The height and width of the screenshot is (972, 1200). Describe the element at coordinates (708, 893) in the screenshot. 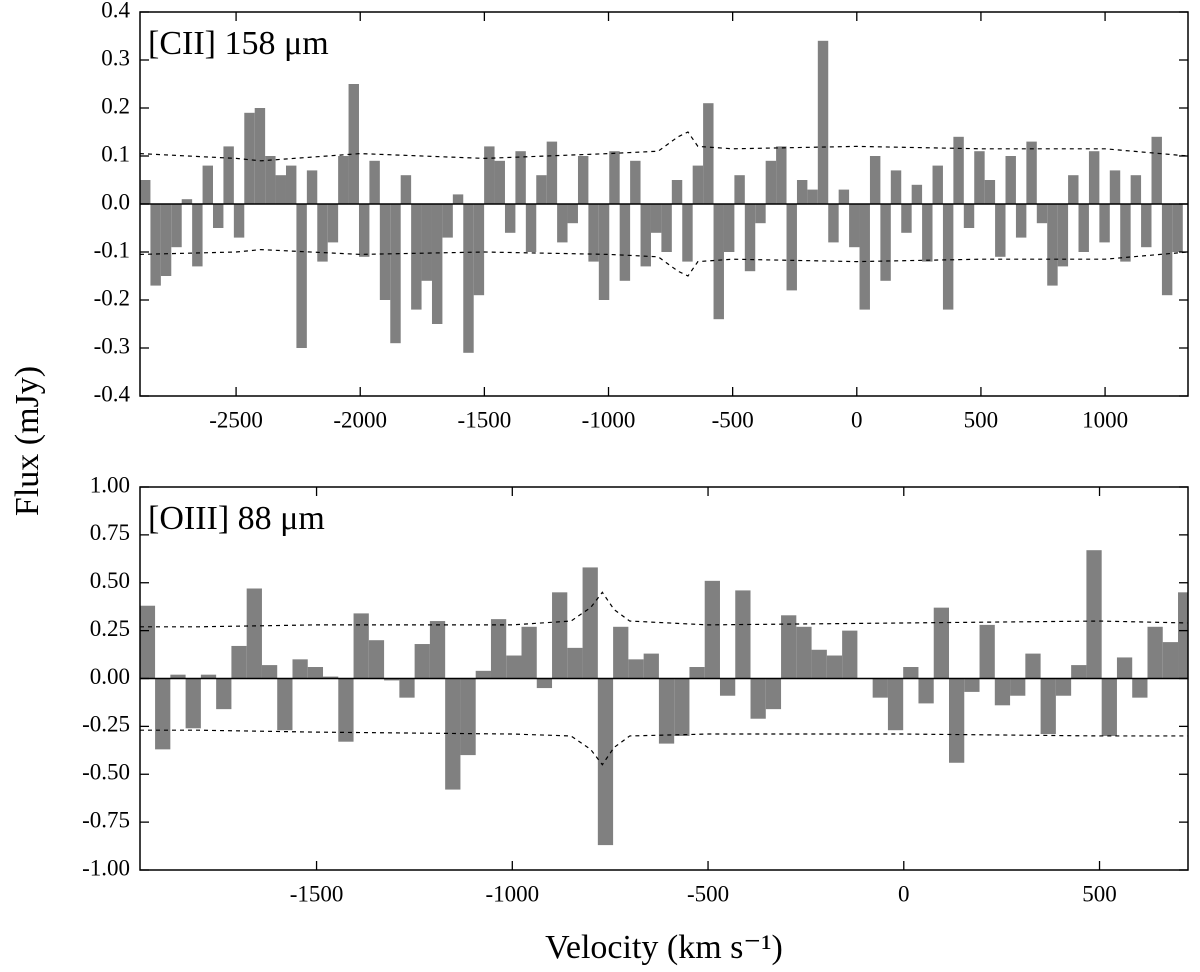

I see `x-tick-label: -500` at that location.